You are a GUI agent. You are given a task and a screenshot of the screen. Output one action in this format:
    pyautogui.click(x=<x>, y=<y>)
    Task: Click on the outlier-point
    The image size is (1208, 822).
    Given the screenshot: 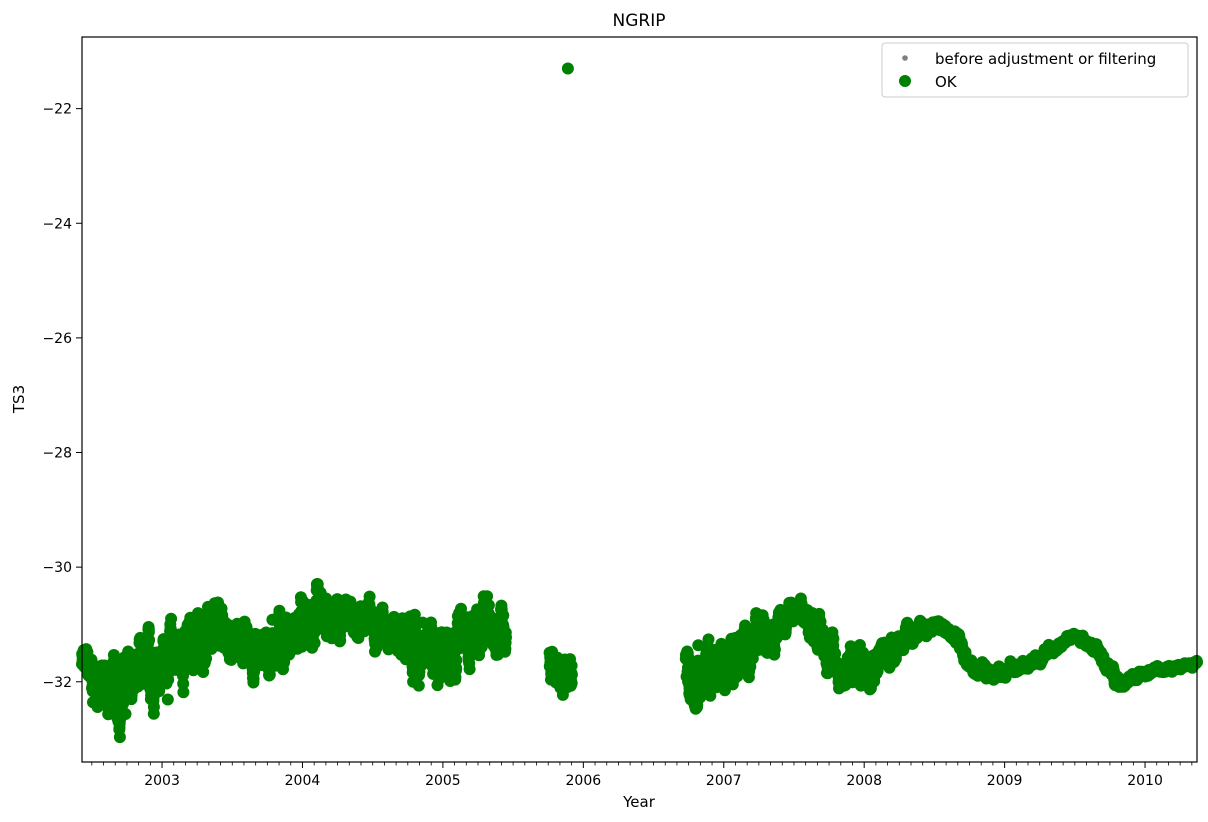 What is the action you would take?
    pyautogui.click(x=567, y=68)
    